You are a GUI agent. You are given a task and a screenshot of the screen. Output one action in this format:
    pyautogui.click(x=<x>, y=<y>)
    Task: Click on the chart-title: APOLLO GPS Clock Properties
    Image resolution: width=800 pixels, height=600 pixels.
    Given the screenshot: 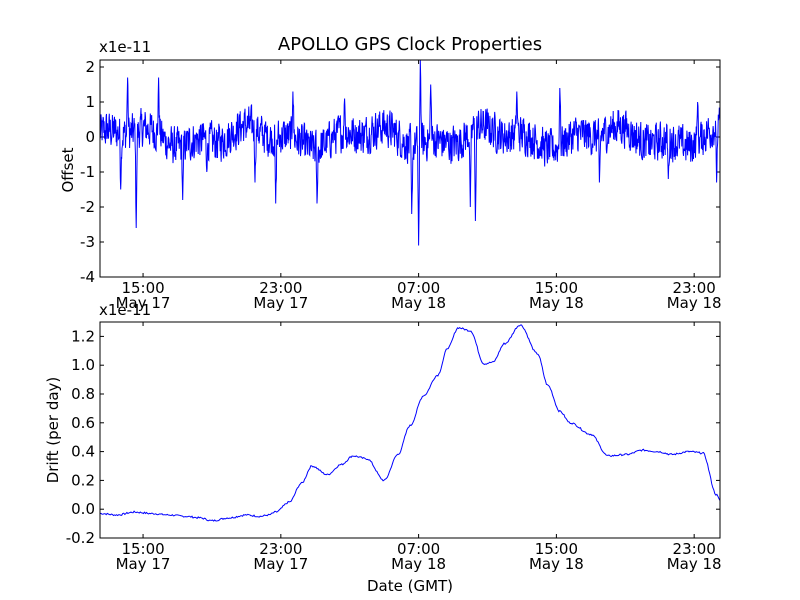 What is the action you would take?
    pyautogui.click(x=410, y=44)
    